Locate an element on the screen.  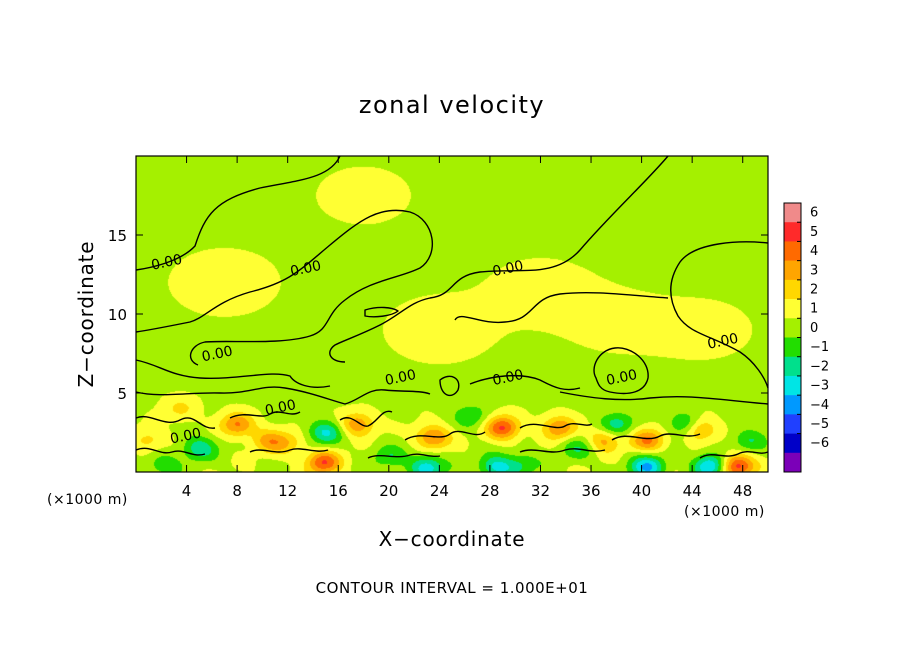
x-unit-left: (×1000 m) is located at coordinates (87, 500).